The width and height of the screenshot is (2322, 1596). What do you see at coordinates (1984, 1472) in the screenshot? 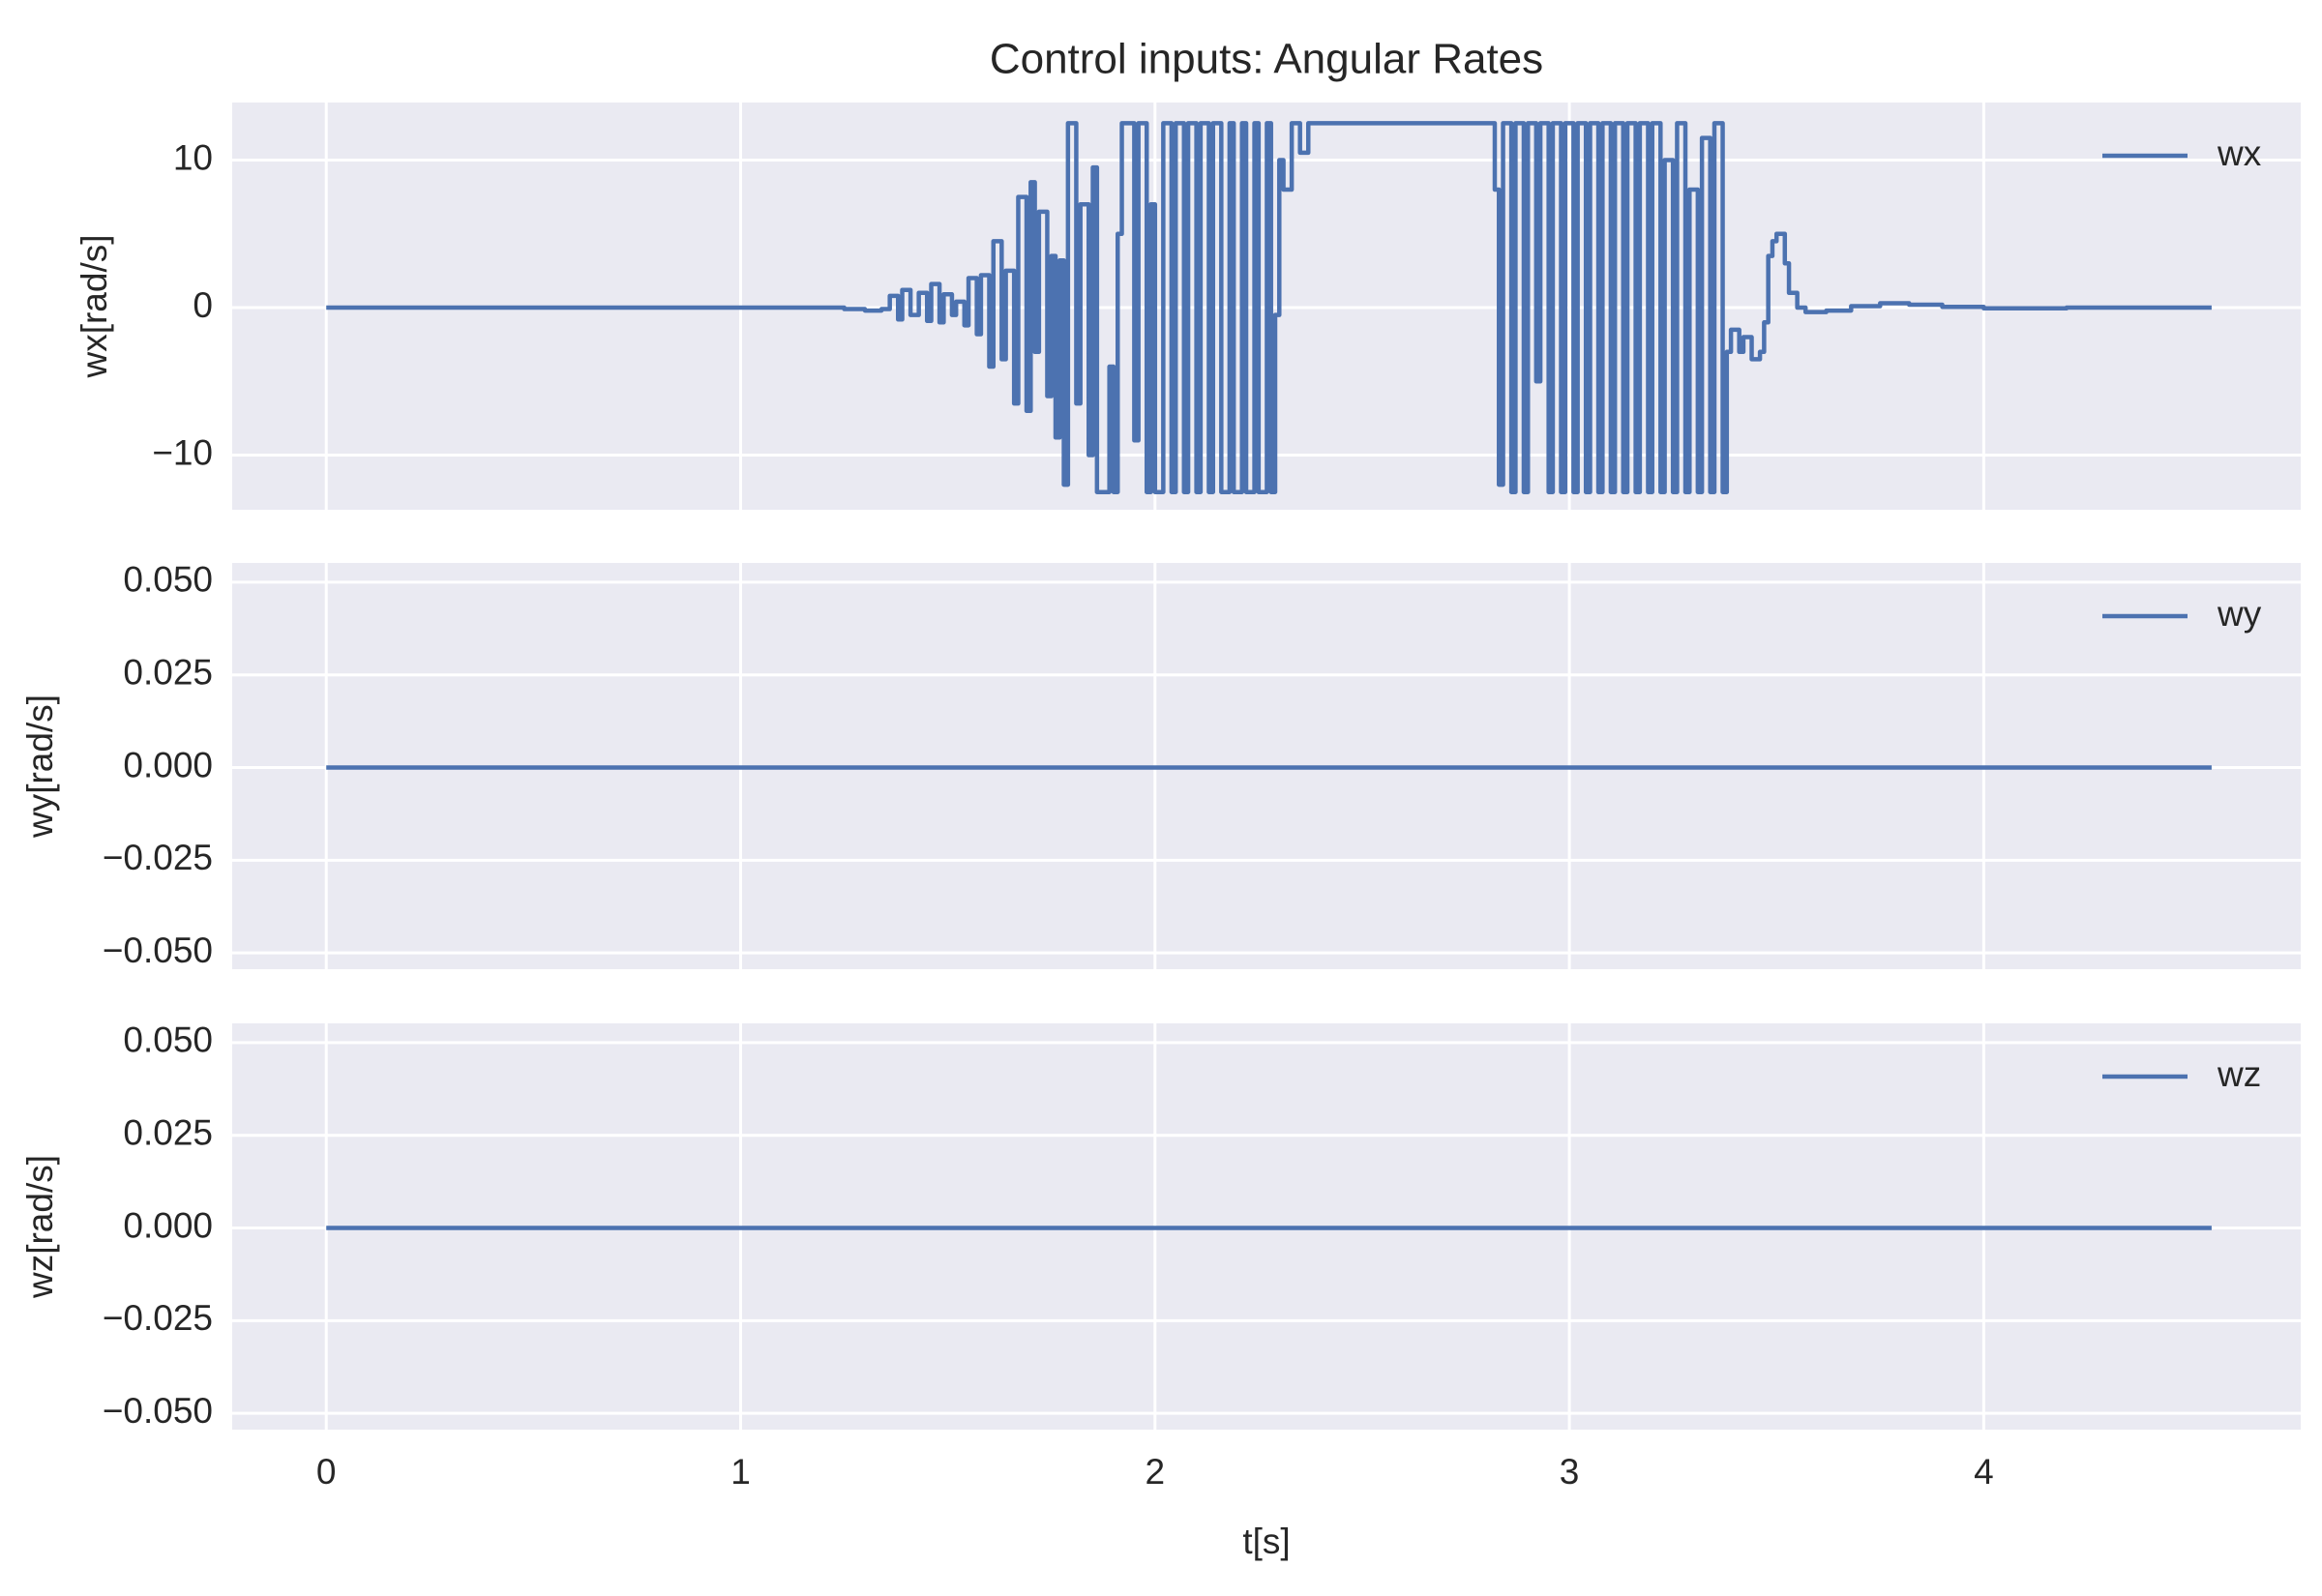
I see `x-tick-label: 4` at bounding box center [1984, 1472].